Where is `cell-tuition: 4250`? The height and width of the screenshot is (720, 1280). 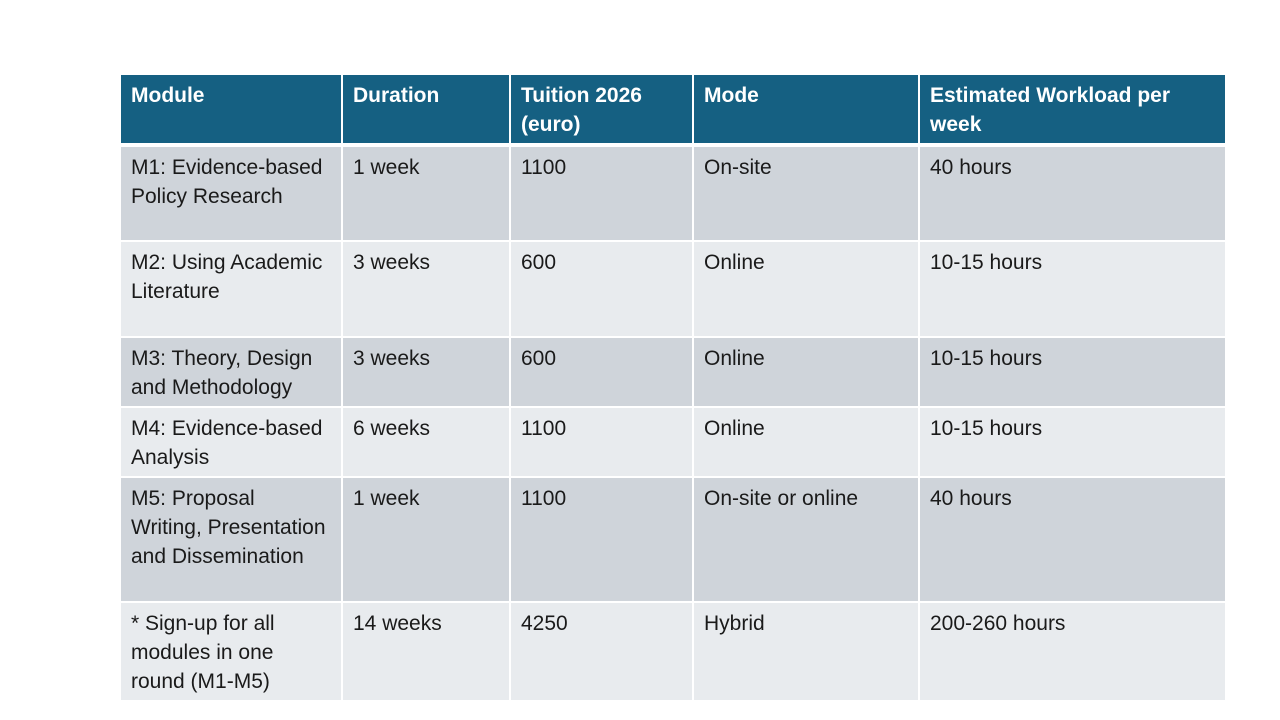
cell-tuition: 4250 is located at coordinates (602, 652).